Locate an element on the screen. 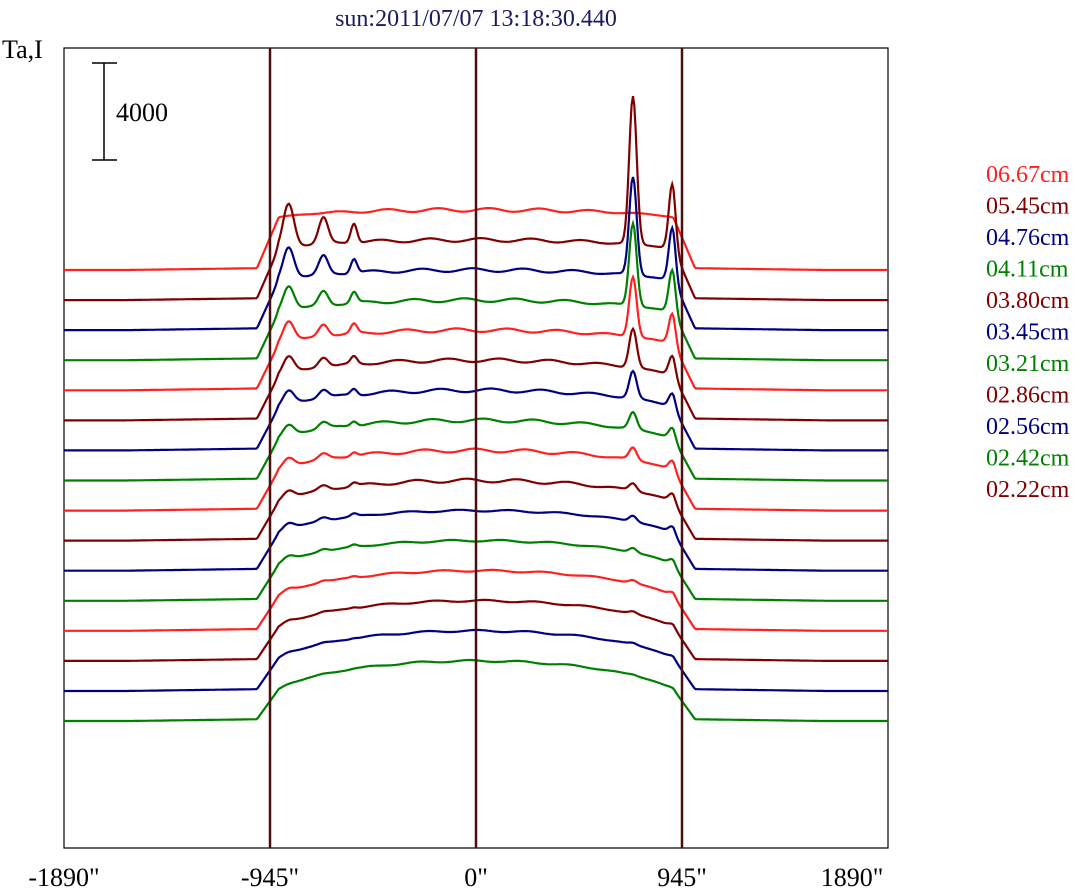  chart-title: sun:2011/07/07 13:18:30.440 is located at coordinates (476, 19).